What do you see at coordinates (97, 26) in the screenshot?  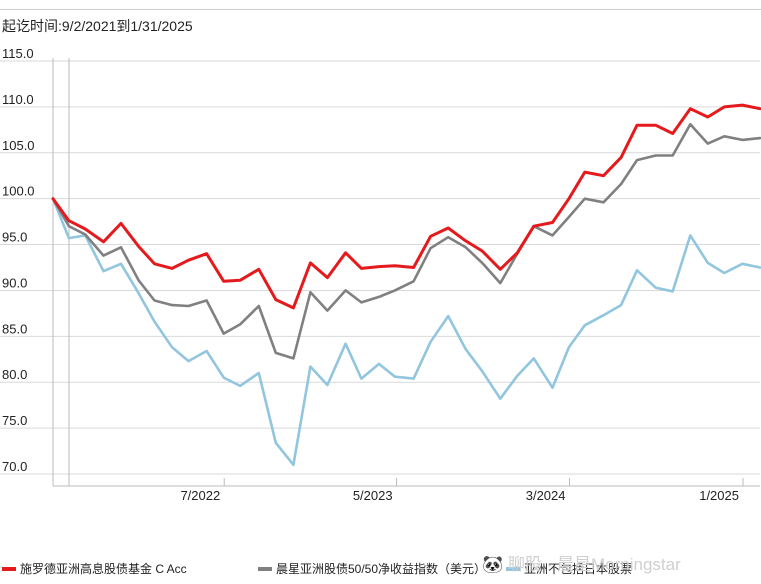 I see `chart-title: 起讫时间:9/2/2021到1/31/2025` at bounding box center [97, 26].